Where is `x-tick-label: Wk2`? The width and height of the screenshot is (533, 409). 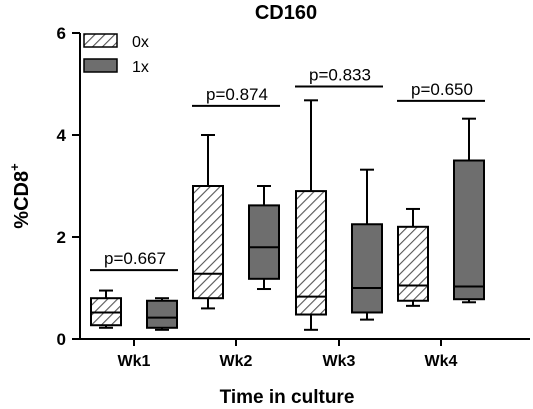 x-tick-label: Wk2 is located at coordinates (236, 361).